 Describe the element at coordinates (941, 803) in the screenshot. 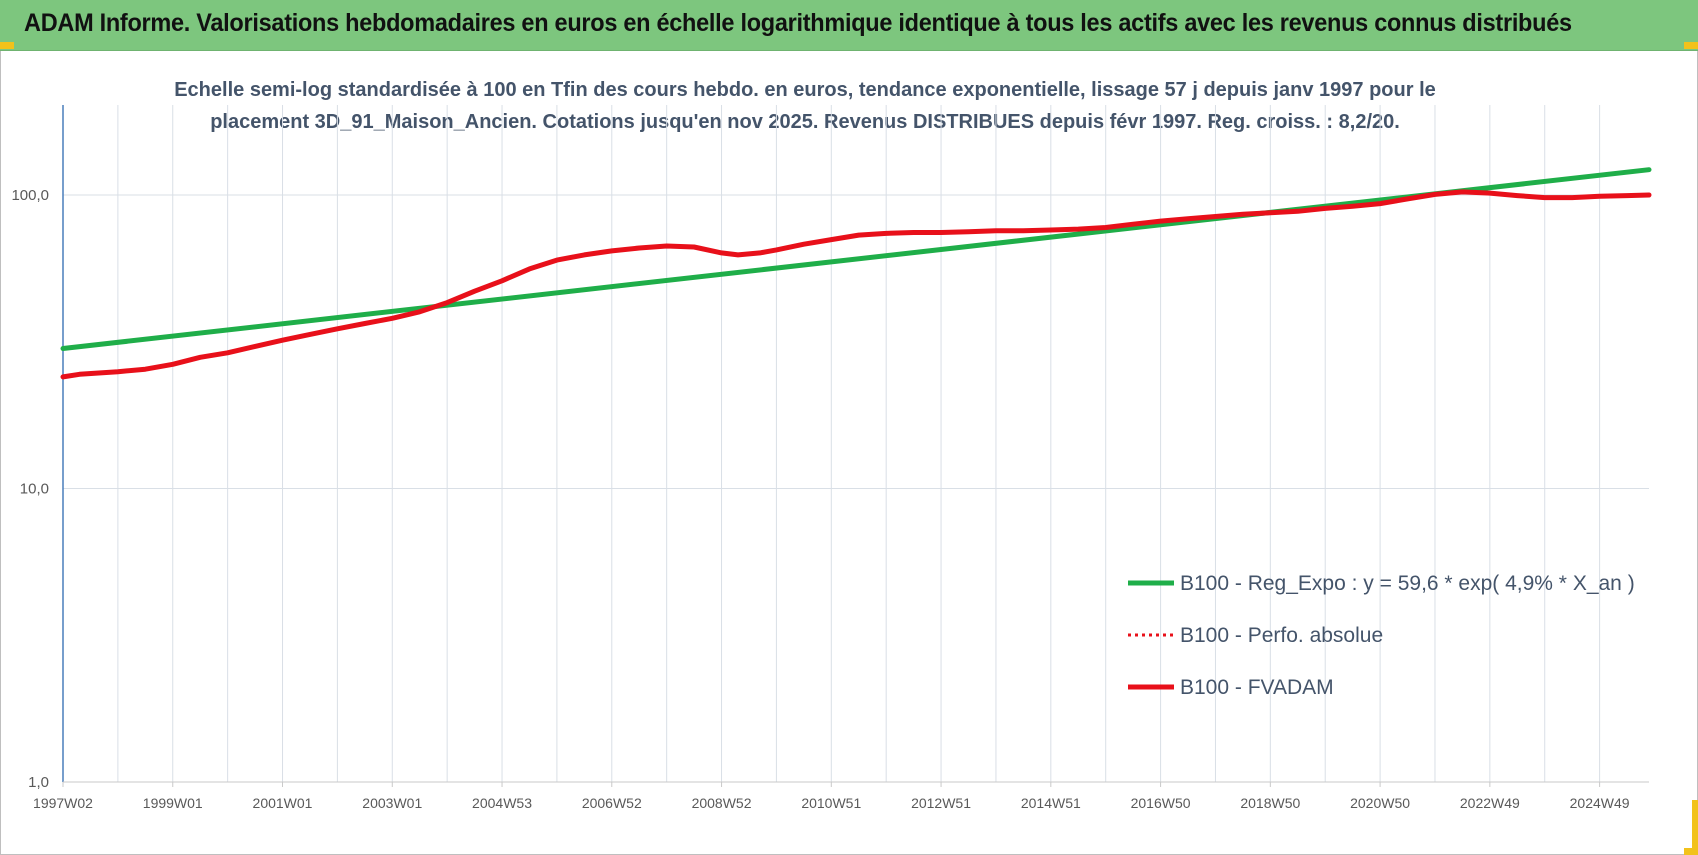

I see `x-tick-label: 2012W51` at that location.